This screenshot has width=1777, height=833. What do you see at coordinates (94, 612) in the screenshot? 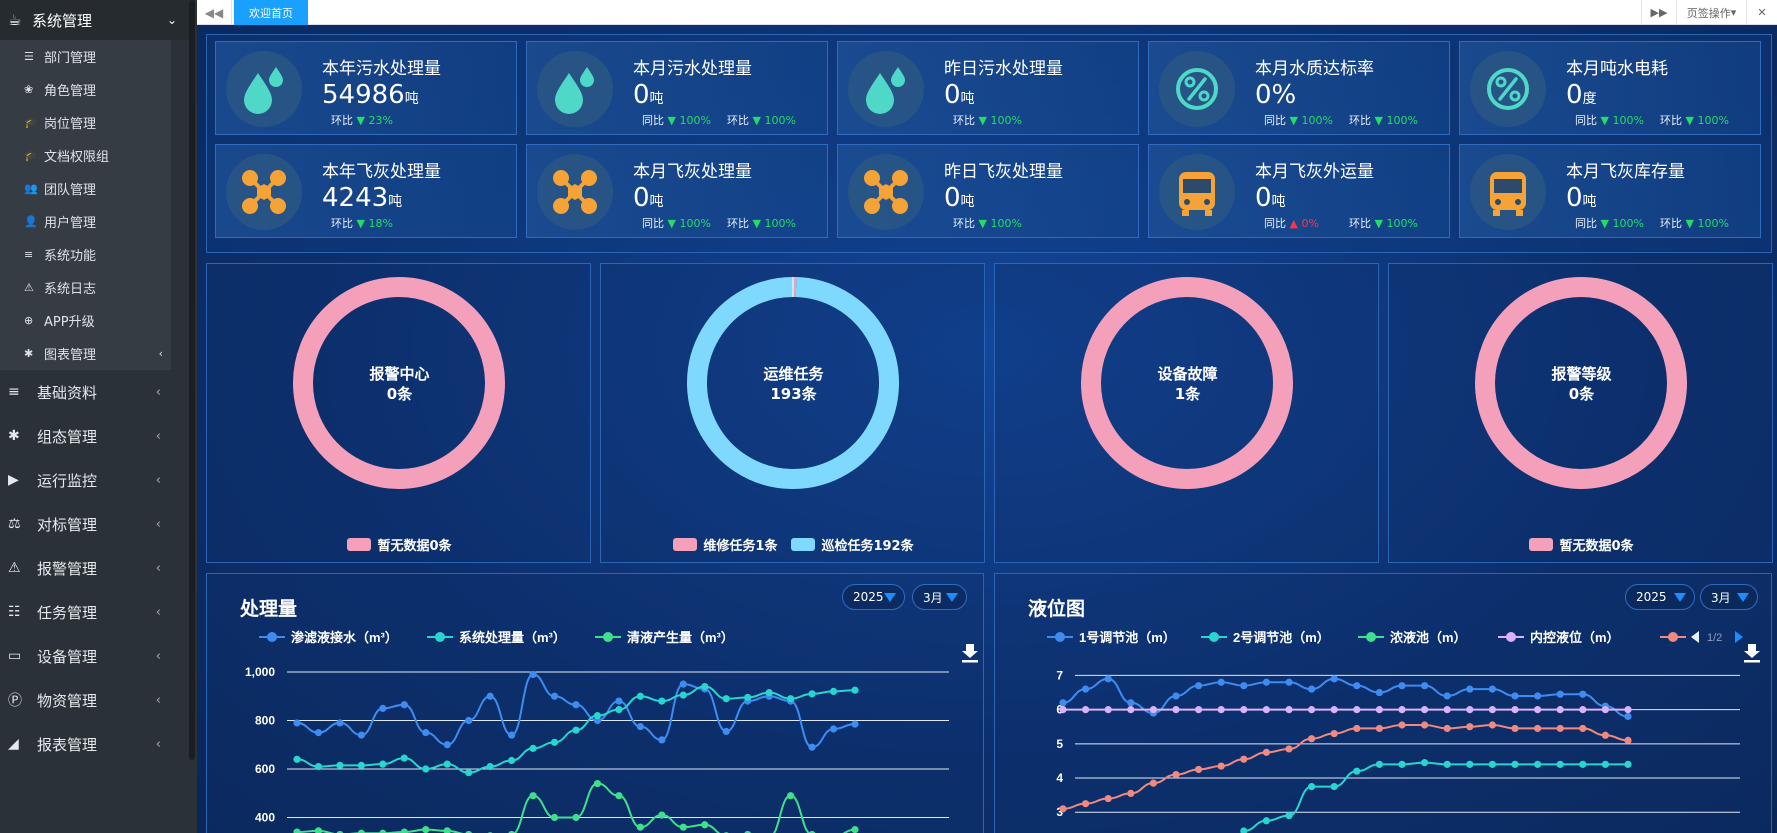
I see `sidebar-item: ☷ 任务管理 ‹` at bounding box center [94, 612].